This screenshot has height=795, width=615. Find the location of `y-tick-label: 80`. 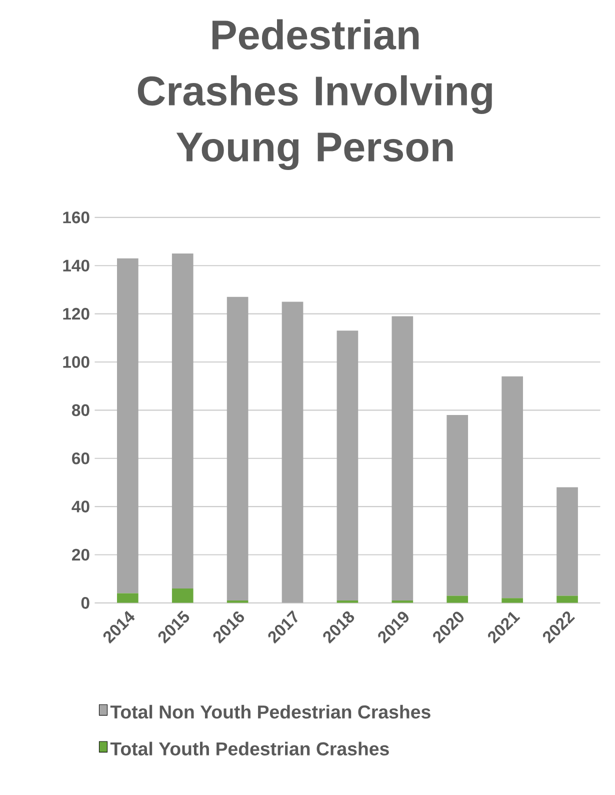

y-tick-label: 80 is located at coordinates (81, 410).